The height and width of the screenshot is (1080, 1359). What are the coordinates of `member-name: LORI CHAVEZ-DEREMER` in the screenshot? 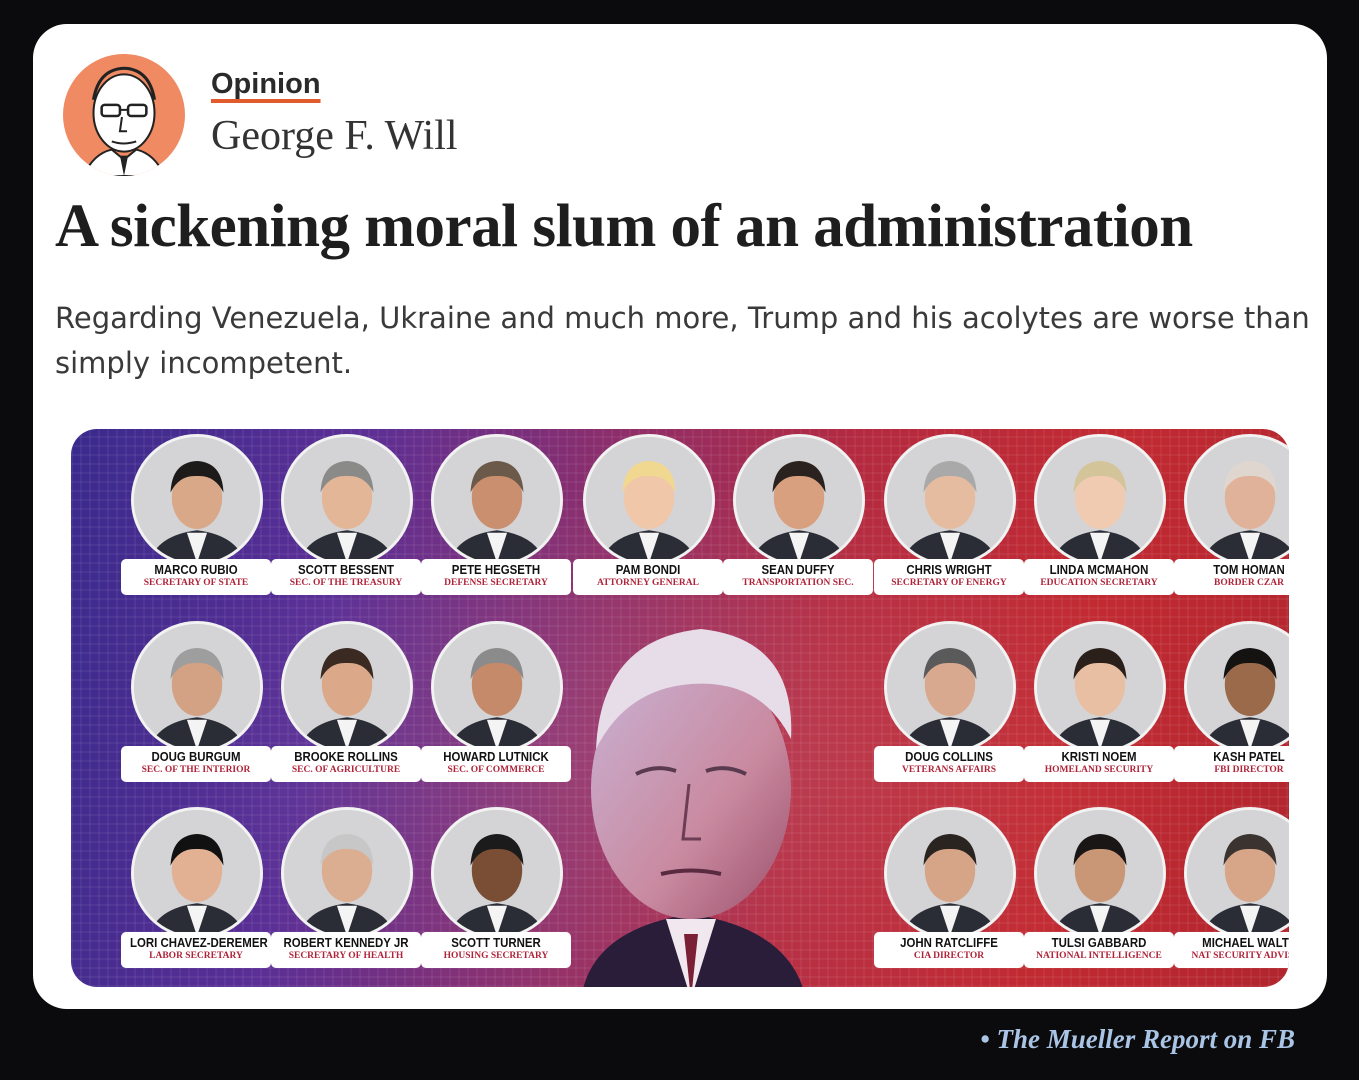 It's located at (199, 942).